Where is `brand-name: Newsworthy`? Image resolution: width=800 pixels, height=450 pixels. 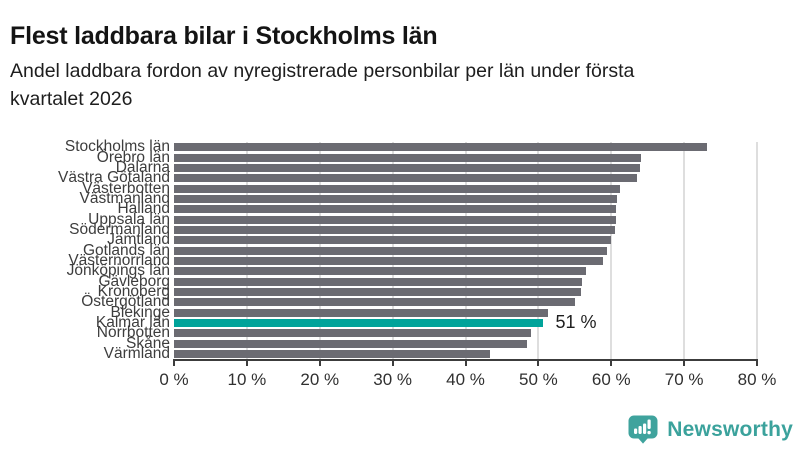
brand-name: Newsworthy is located at coordinates (730, 429).